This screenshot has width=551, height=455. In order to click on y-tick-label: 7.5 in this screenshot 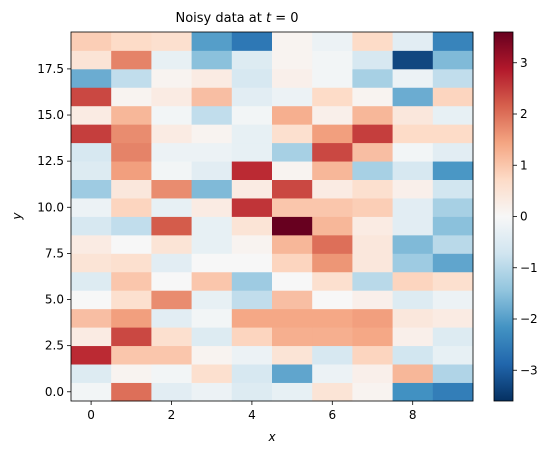, I will do `click(54, 253)`.